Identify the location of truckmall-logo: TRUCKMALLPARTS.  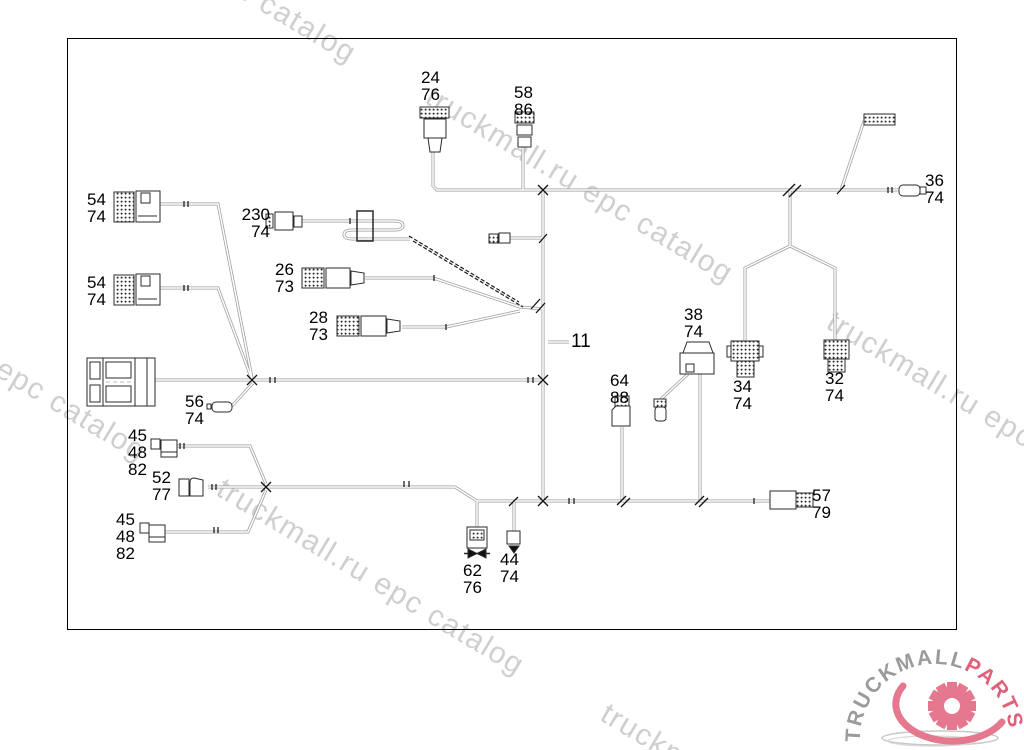
(933, 696).